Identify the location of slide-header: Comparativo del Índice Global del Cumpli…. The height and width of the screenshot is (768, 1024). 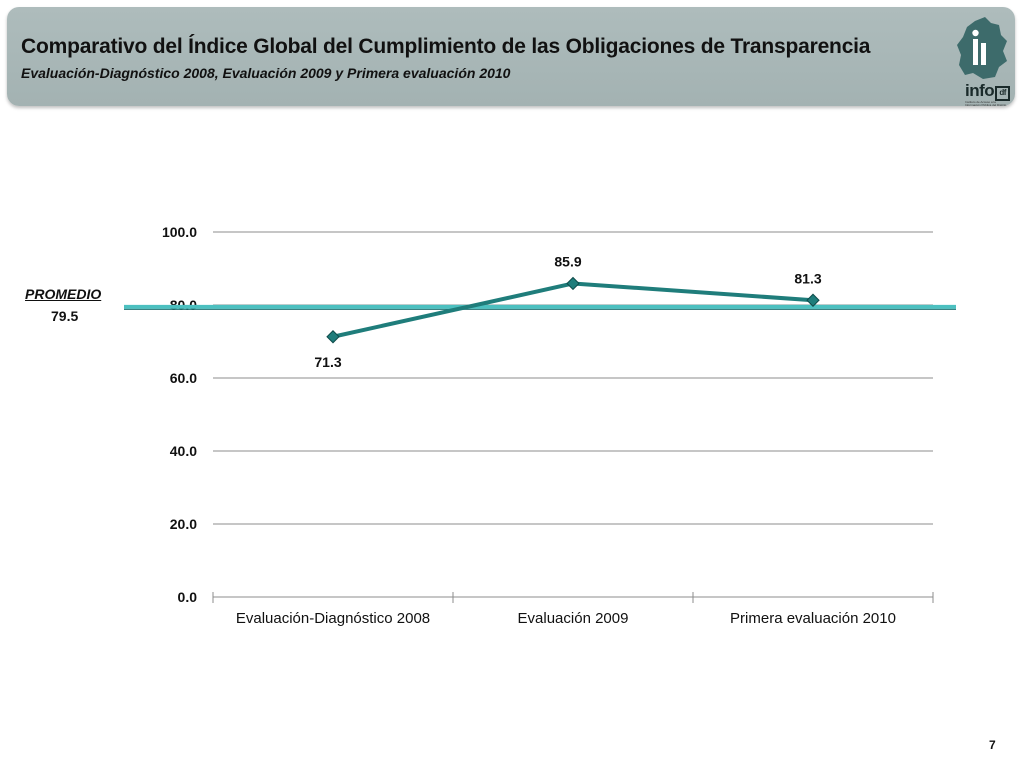
(511, 57).